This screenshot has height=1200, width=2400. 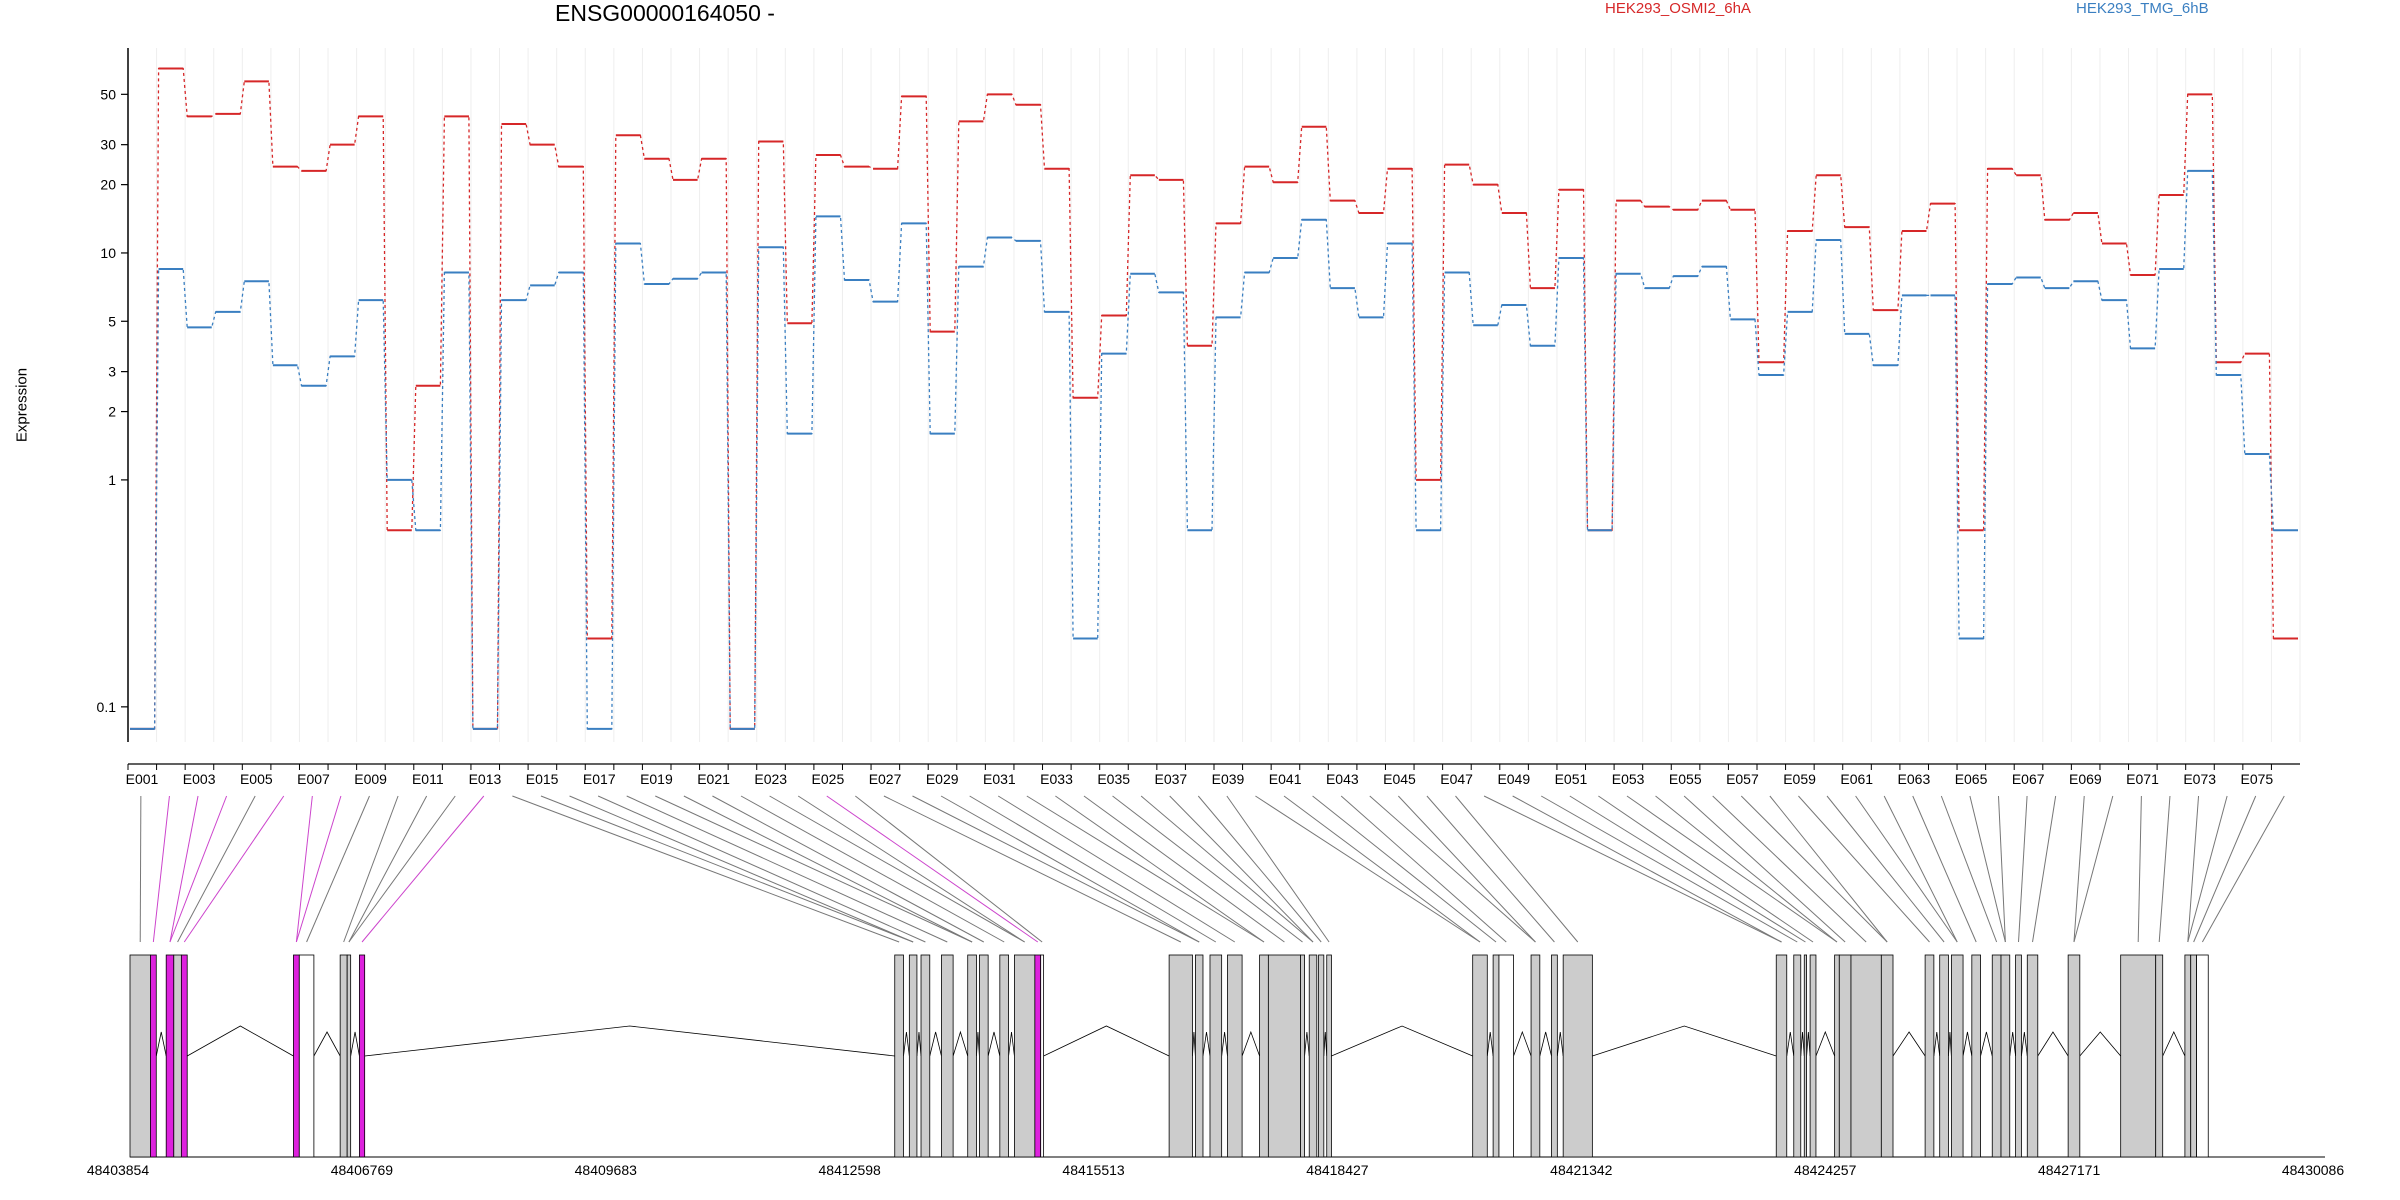 What do you see at coordinates (485, 779) in the screenshot?
I see `x-tick-label: E013` at bounding box center [485, 779].